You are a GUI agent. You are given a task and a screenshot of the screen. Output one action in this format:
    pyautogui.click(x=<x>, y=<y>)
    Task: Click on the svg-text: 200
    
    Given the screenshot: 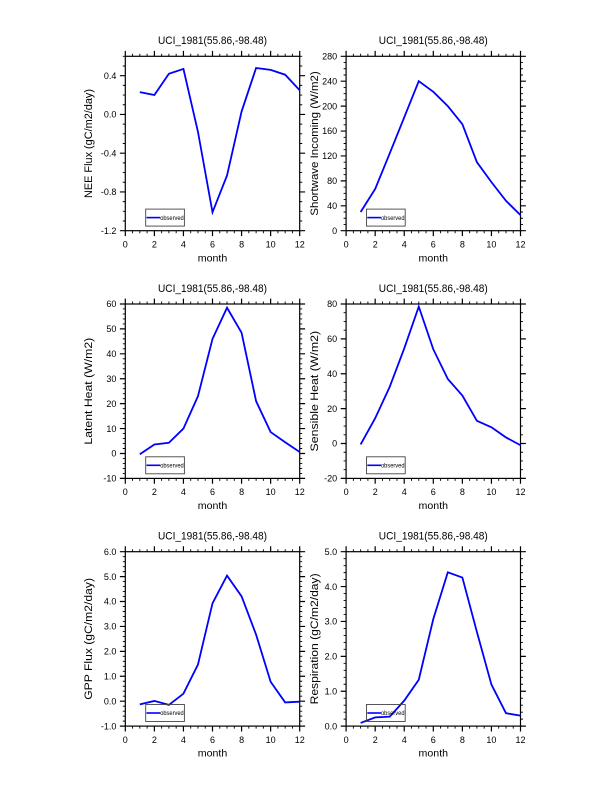 What is the action you would take?
    pyautogui.click(x=329, y=106)
    